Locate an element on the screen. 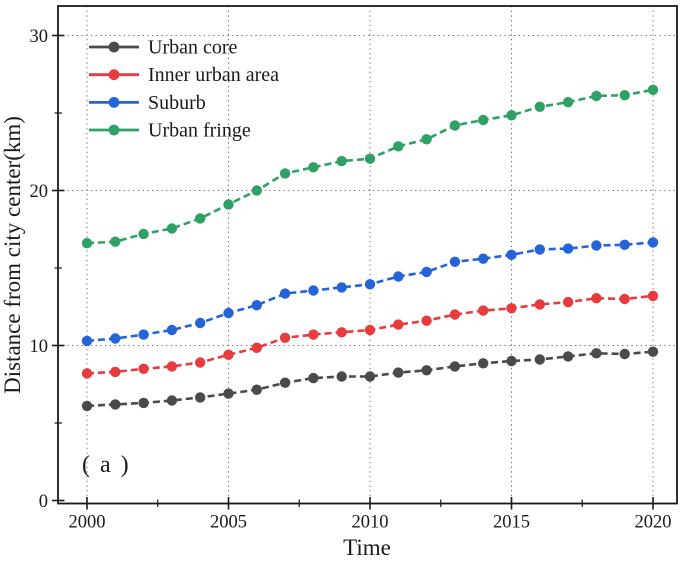 Image resolution: width=685 pixels, height=572 pixels. data-point-urban-core-2010 is located at coordinates (370, 376).